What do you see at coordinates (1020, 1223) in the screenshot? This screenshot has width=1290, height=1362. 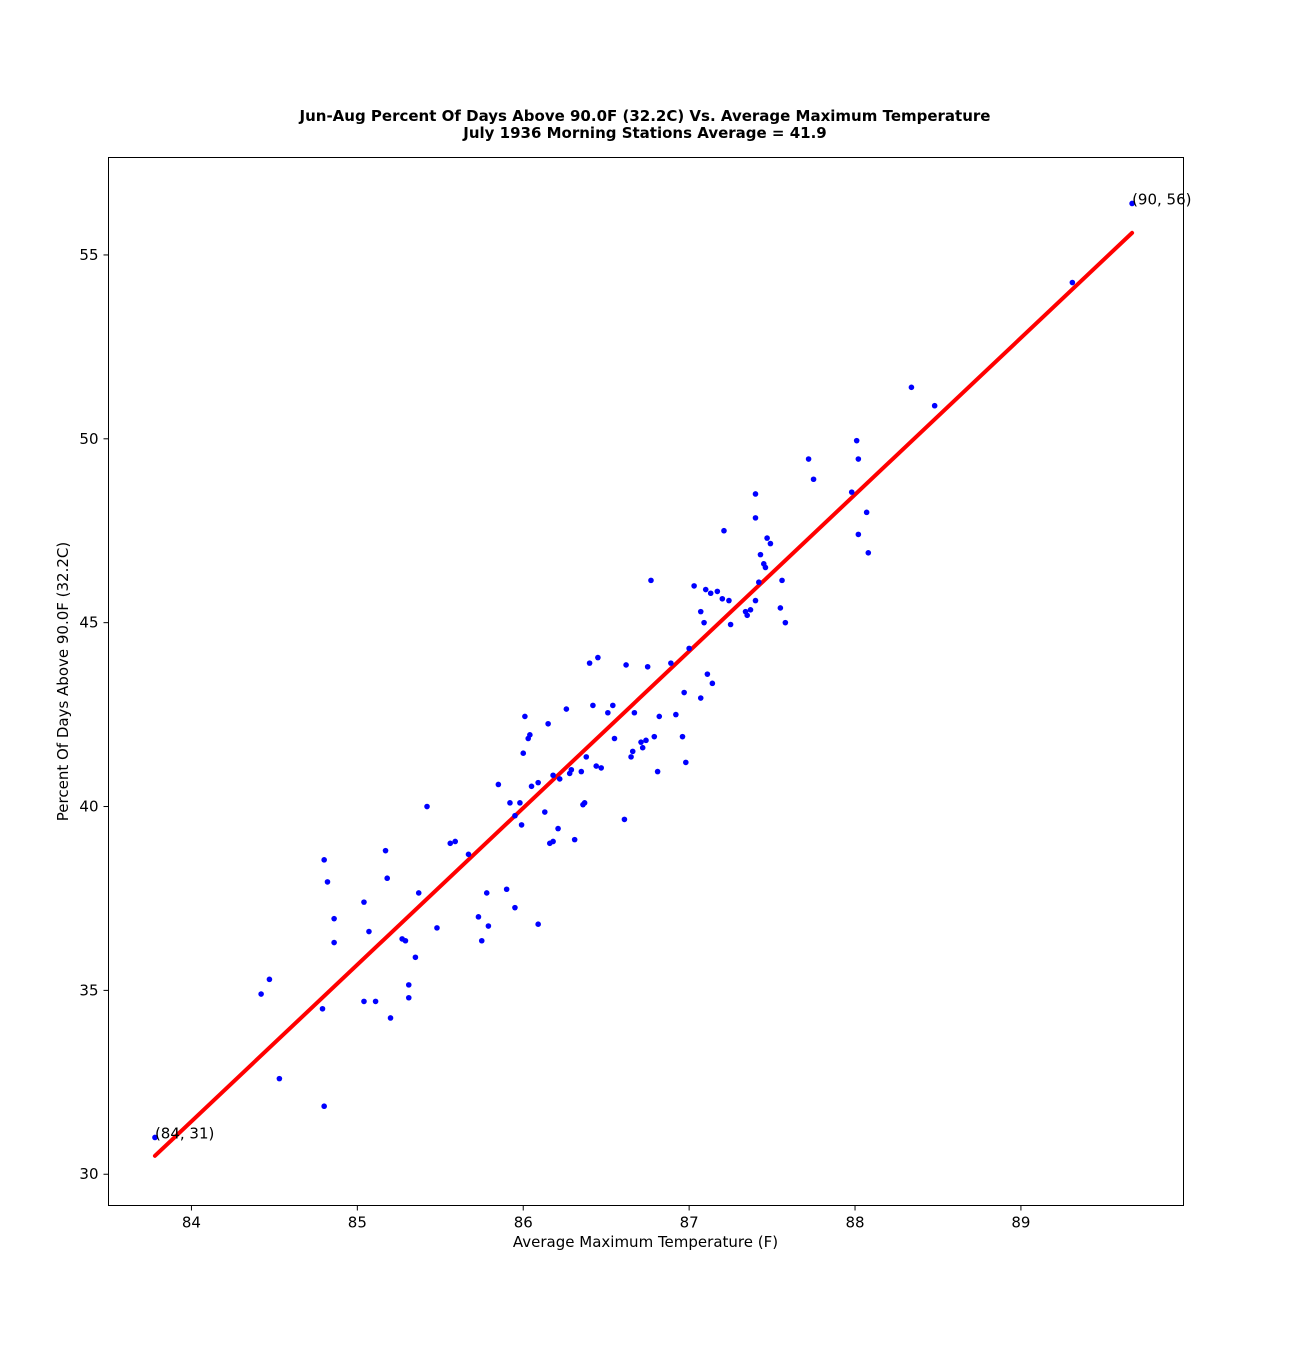 I see `x-tick-label: 89` at bounding box center [1020, 1223].